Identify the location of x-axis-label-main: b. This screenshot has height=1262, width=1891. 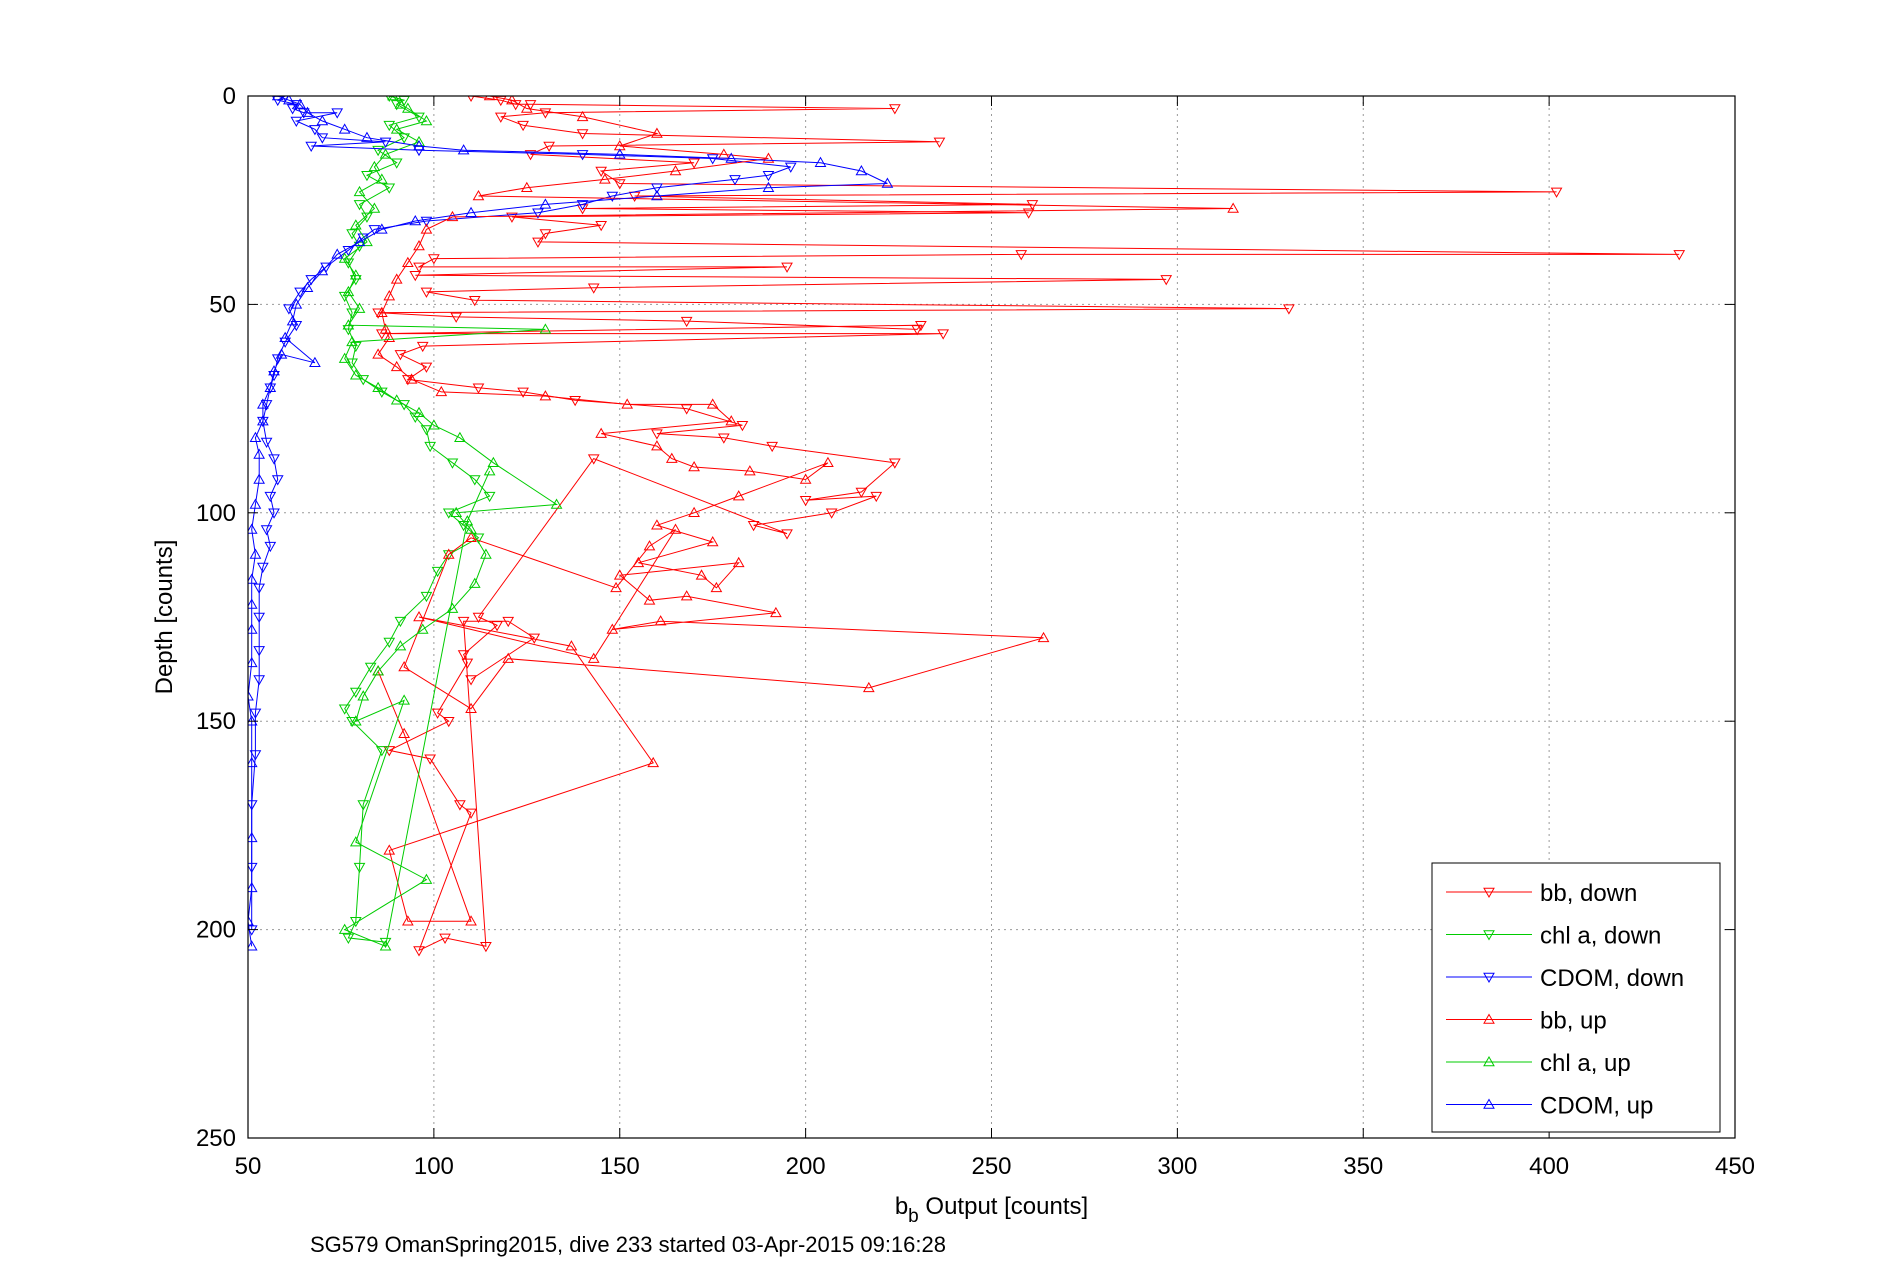
(901, 1206).